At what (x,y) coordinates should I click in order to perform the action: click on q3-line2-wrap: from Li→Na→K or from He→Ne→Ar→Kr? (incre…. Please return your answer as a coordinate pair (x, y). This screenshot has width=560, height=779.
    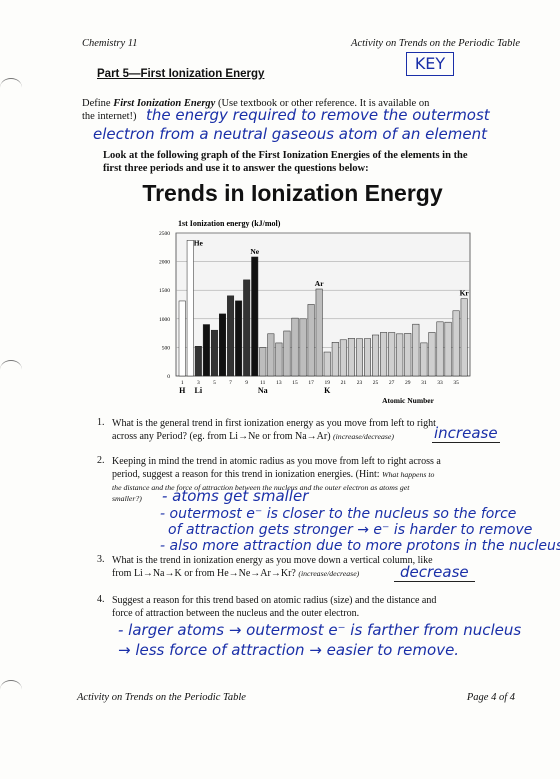
    Looking at the image, I should click on (235, 573).